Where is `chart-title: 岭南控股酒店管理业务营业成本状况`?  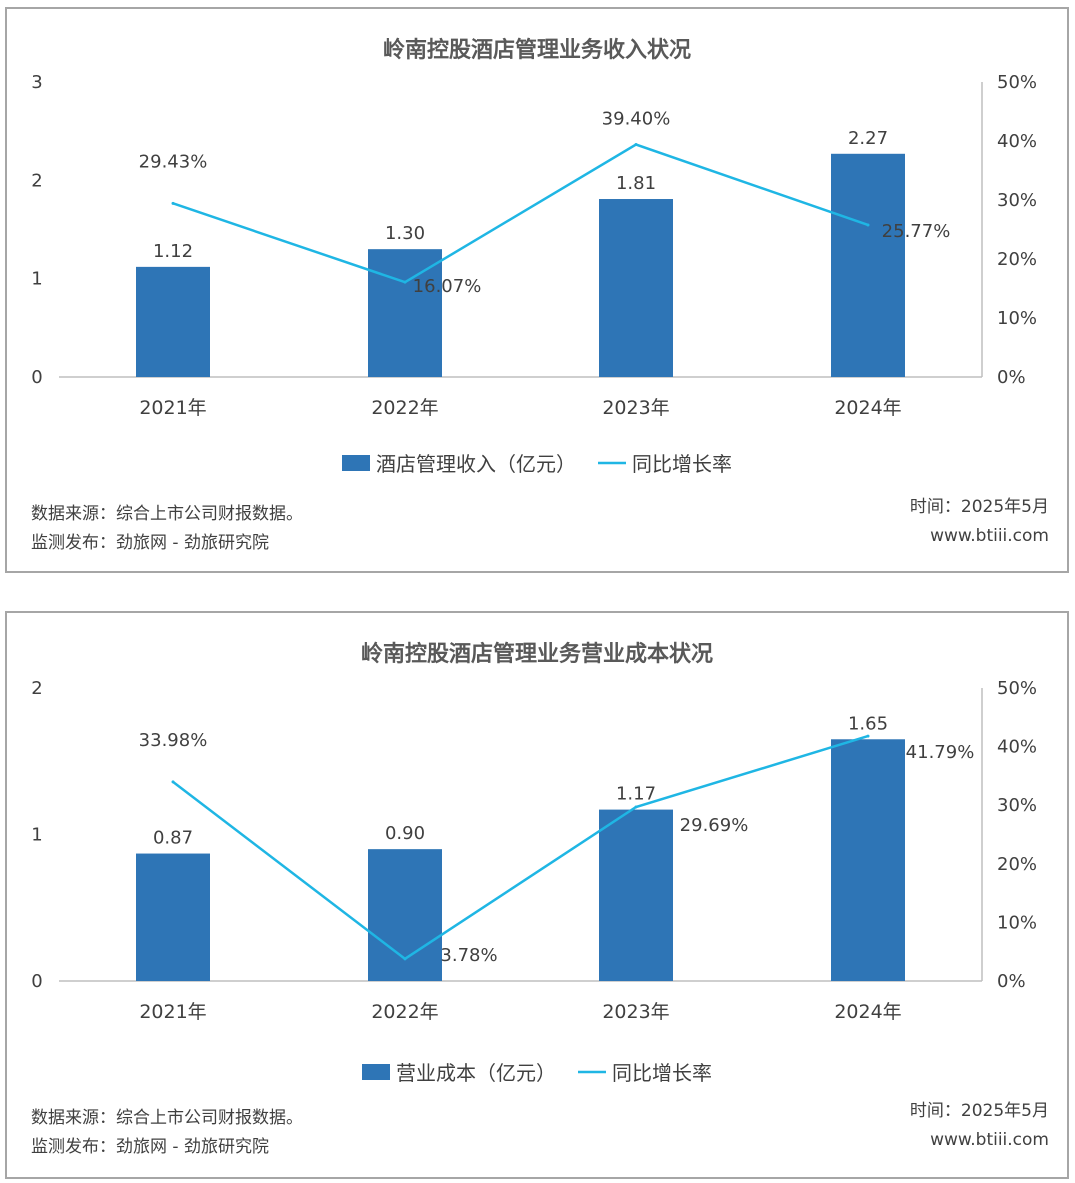 chart-title: 岭南控股酒店管理业务营业成本状况 is located at coordinates (537, 654).